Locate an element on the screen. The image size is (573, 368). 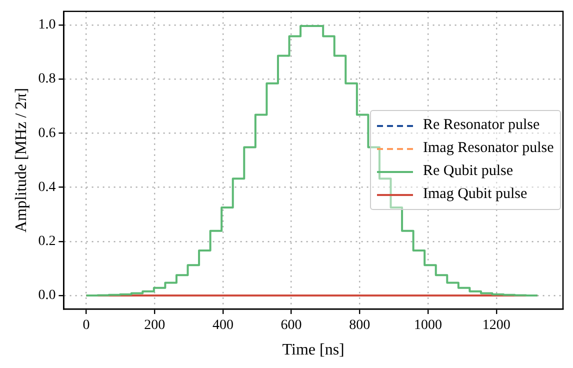
legend-label: Re Qubit pulse is located at coordinates (468, 171).